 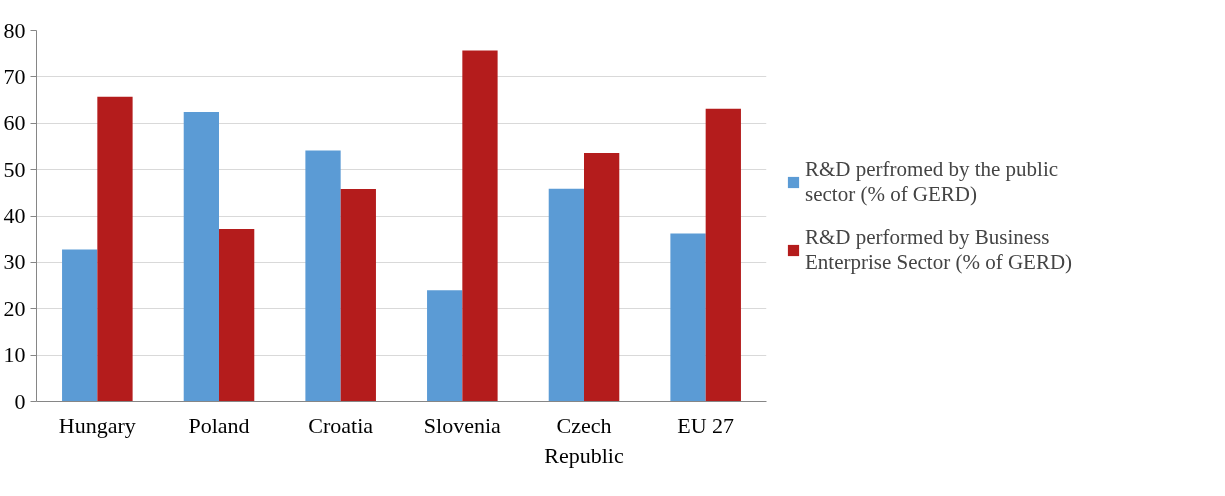 What do you see at coordinates (706, 425) in the screenshot?
I see `x-tick-label: EU 27` at bounding box center [706, 425].